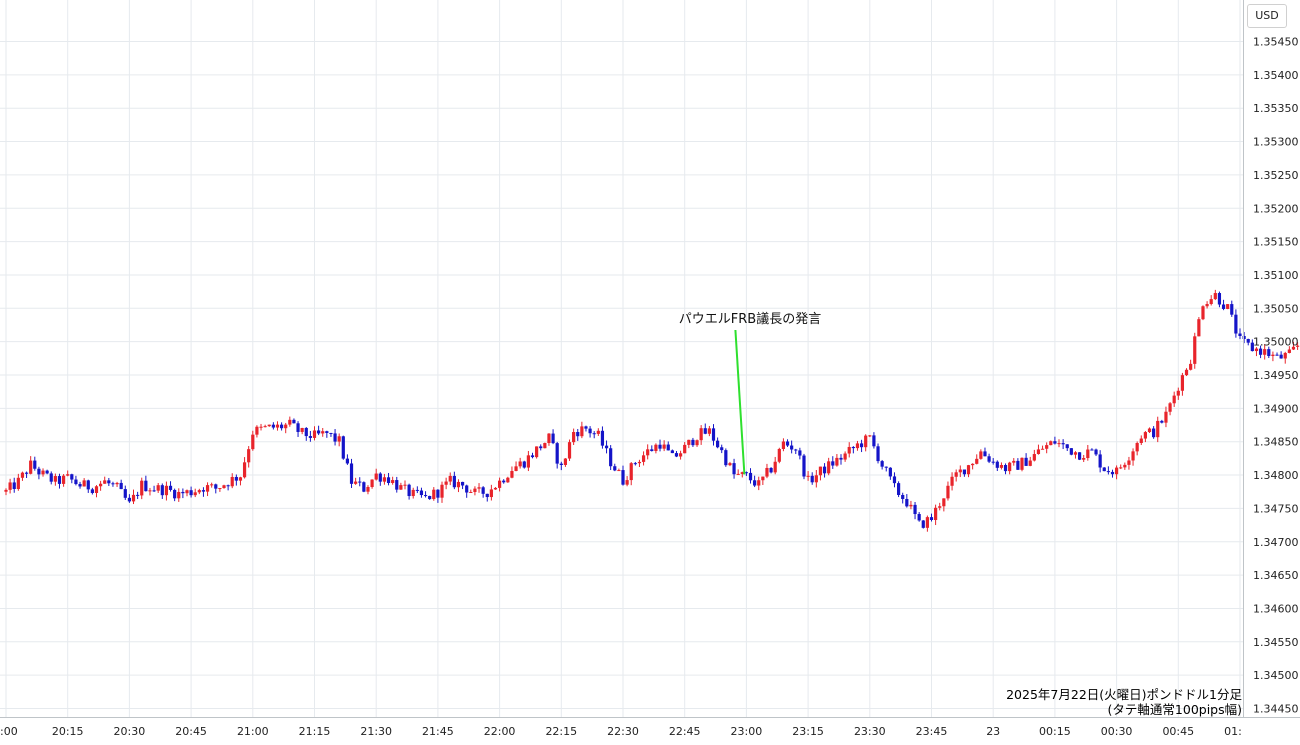  I want to click on x-tick-label: 22:45, so click(685, 731).